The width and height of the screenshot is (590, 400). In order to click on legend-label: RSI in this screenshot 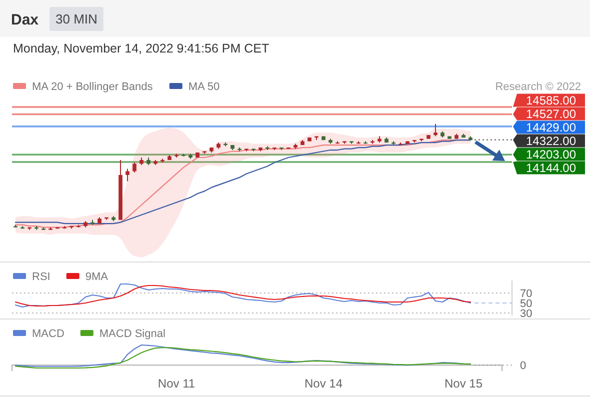, I will do `click(41, 276)`.